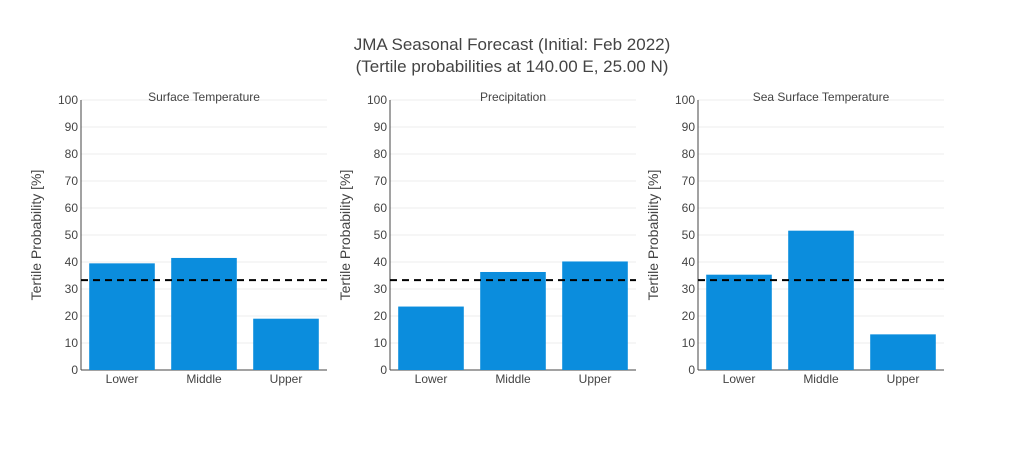 The image size is (1024, 450). I want to click on subplot-title: Sea Surface Temperature, so click(821, 97).